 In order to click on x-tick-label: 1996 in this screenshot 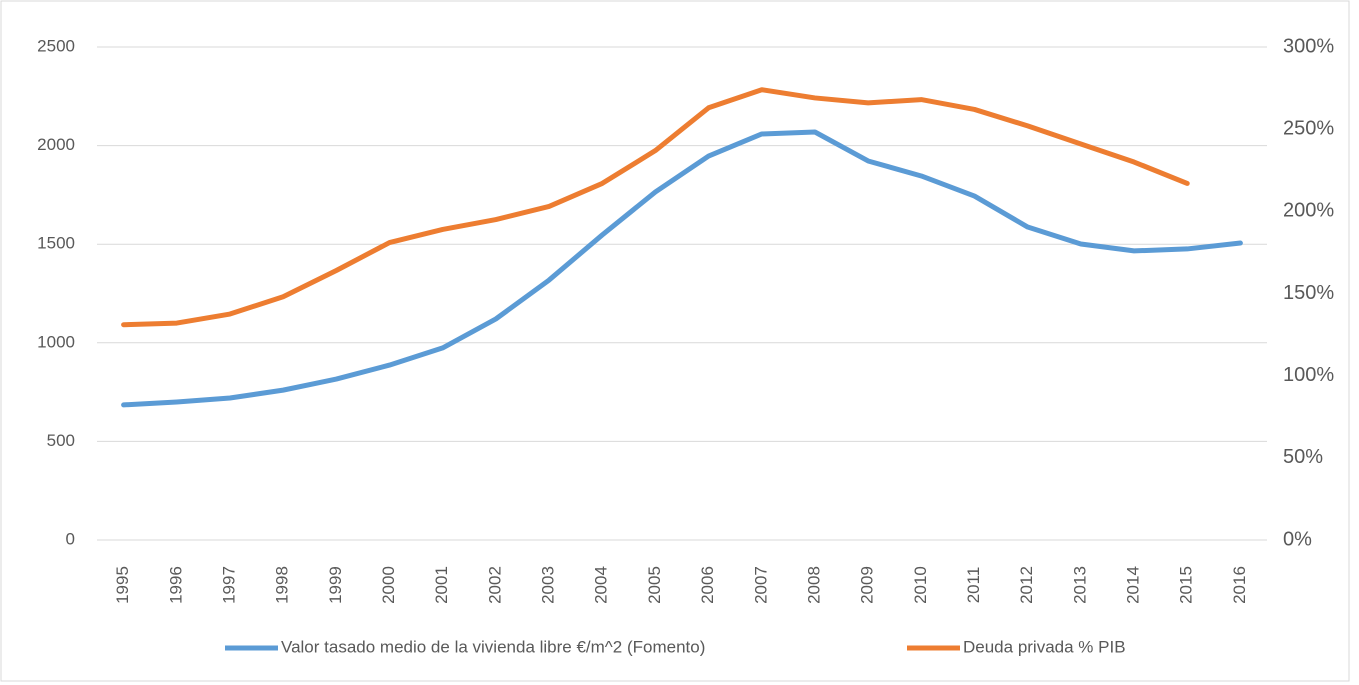, I will do `click(175, 585)`.